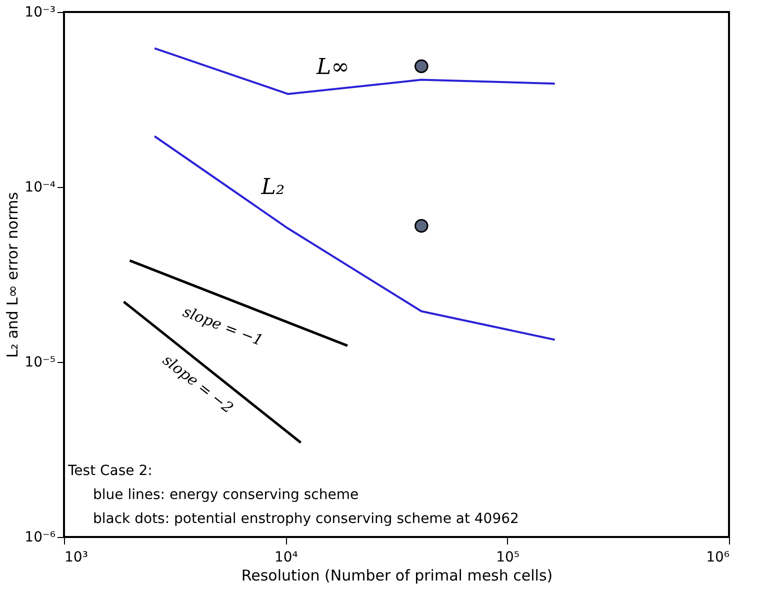  What do you see at coordinates (306, 519) in the screenshot?
I see `annotation: black dots: potential enstrophy conserving scheme at 40962` at bounding box center [306, 519].